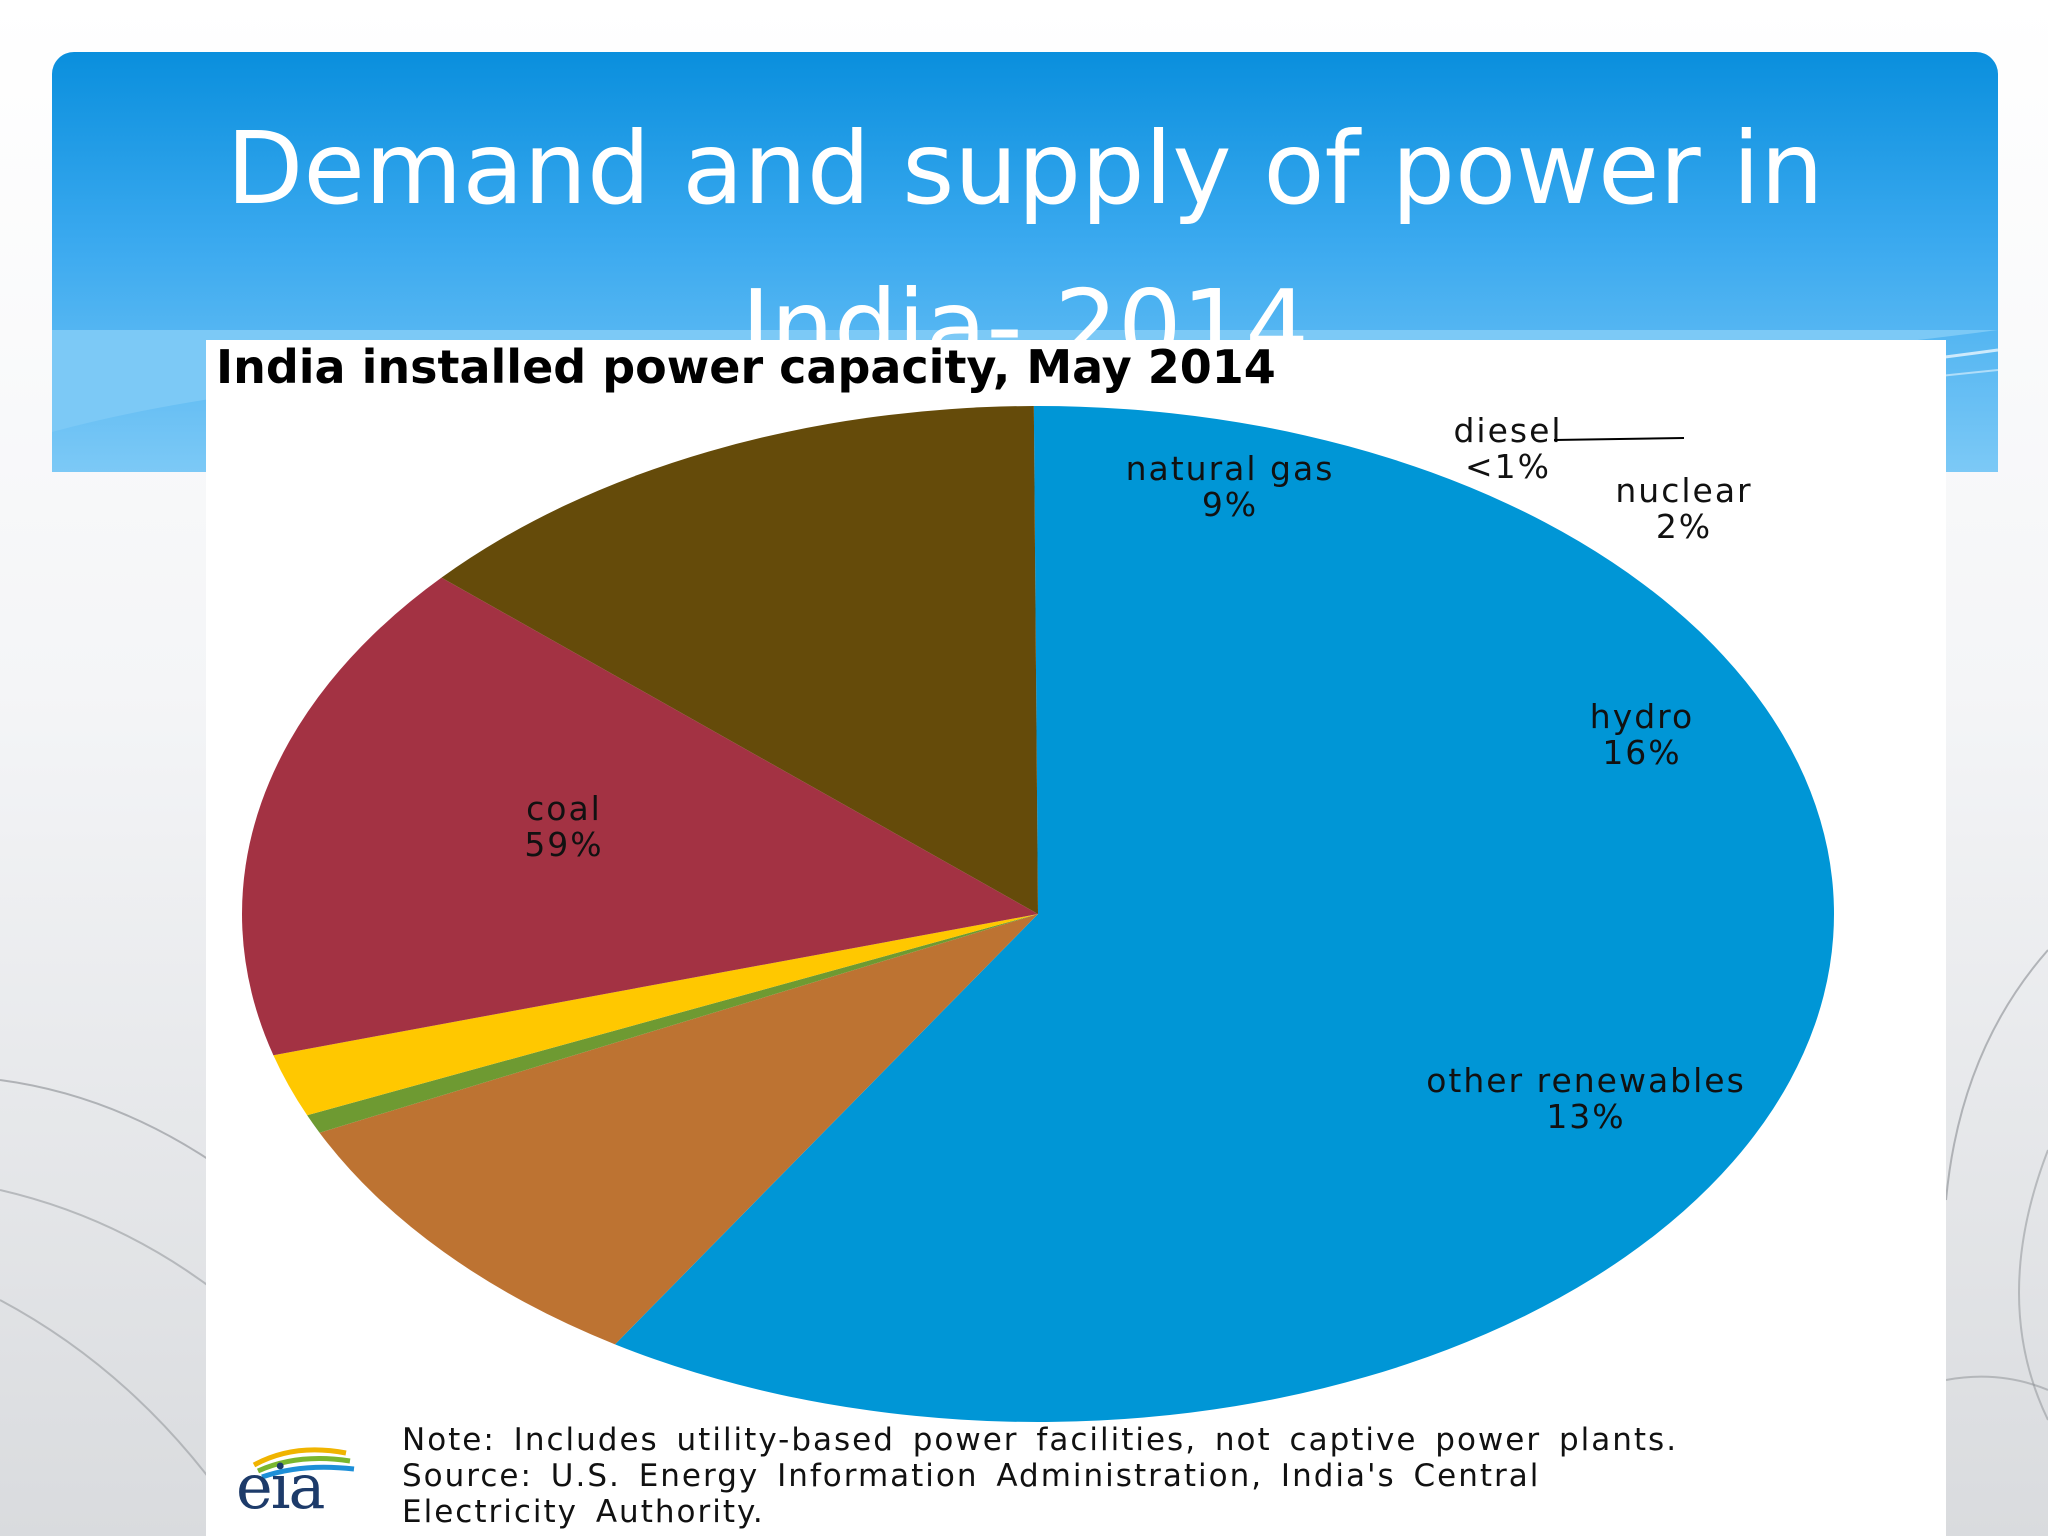  Describe the element at coordinates (583, 1512) in the screenshot. I see `chart-note-line: Electricity Authority.` at that location.